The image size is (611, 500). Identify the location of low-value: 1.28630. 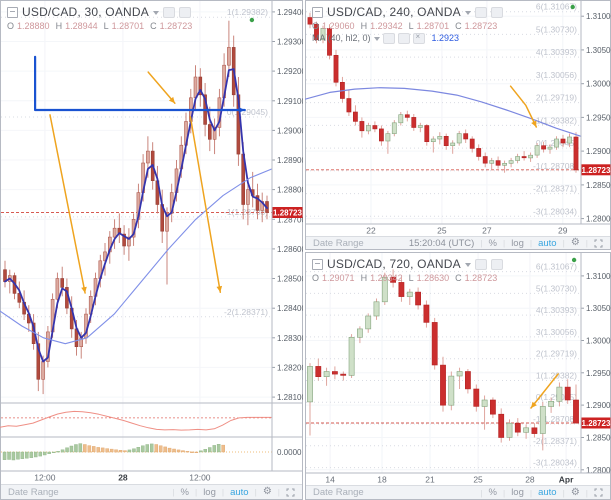
(433, 278).